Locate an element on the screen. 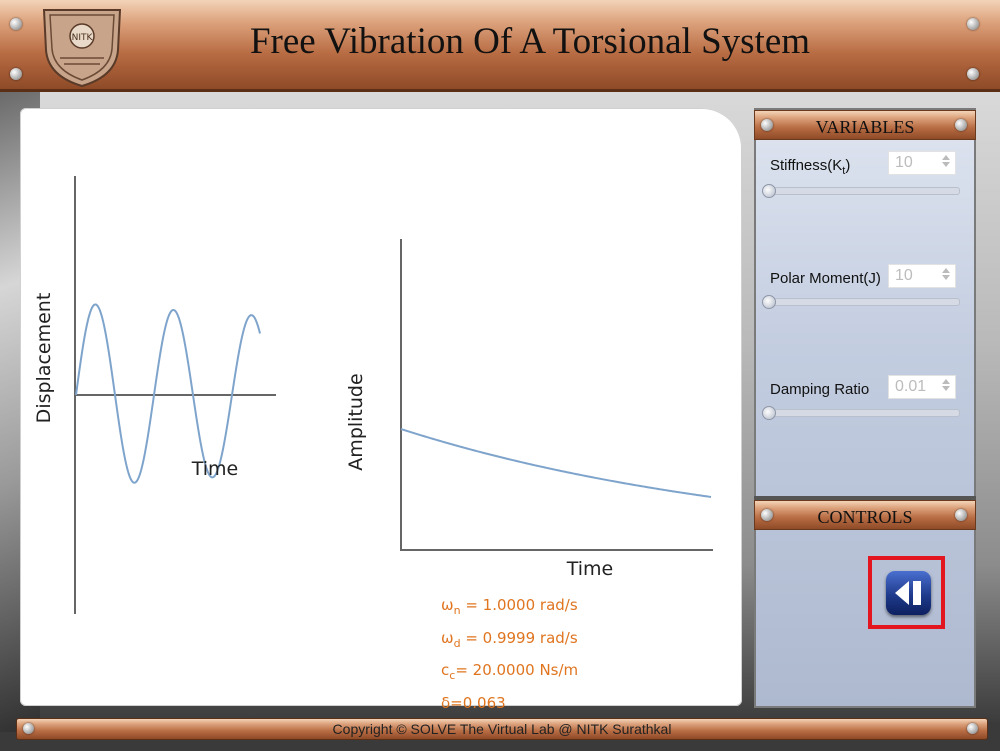 The width and height of the screenshot is (1000, 751). amplitude-ylabel: Amplitude is located at coordinates (356, 421).